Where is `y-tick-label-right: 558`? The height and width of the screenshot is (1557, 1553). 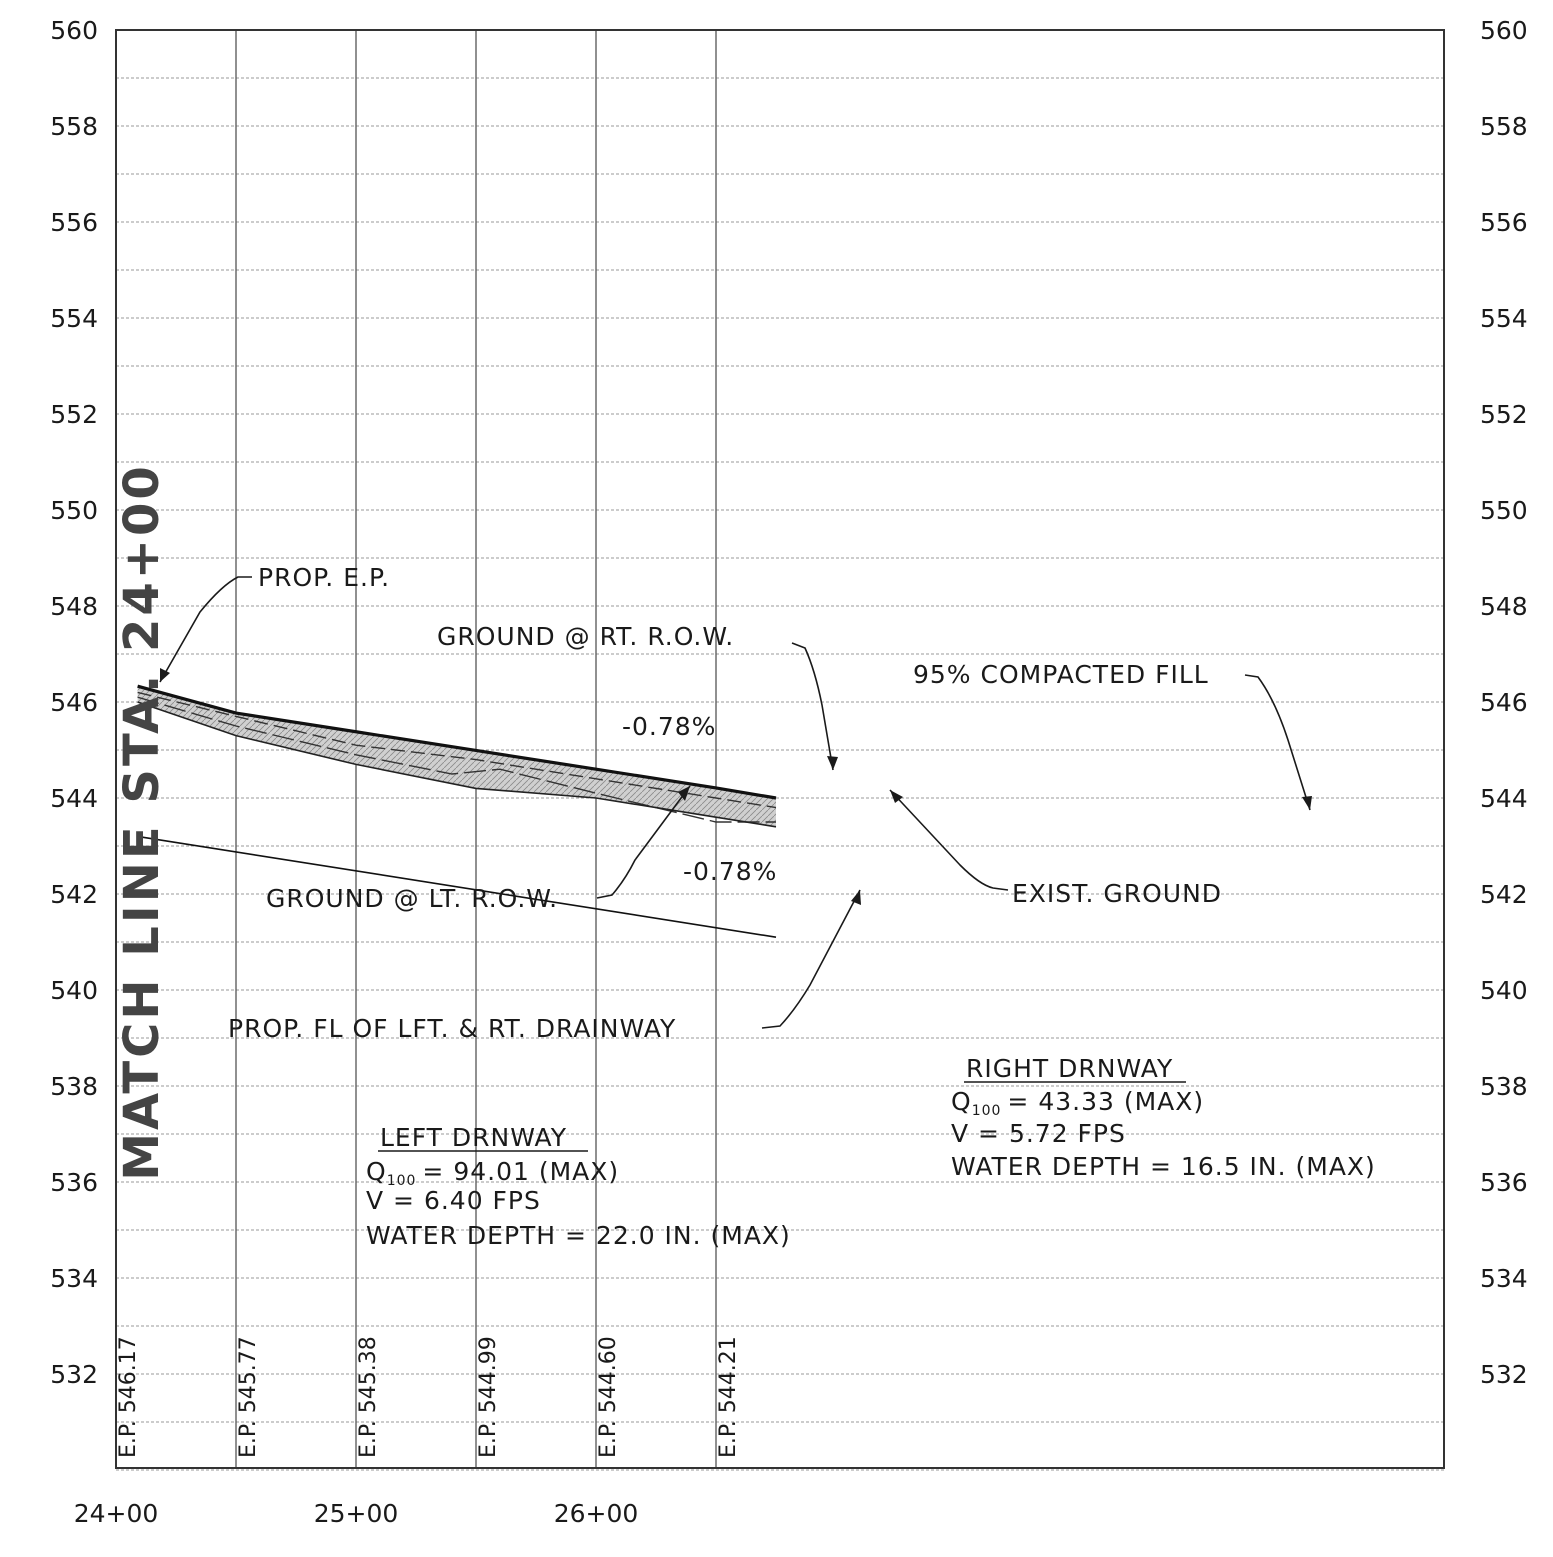 y-tick-label-right: 558 is located at coordinates (1504, 126).